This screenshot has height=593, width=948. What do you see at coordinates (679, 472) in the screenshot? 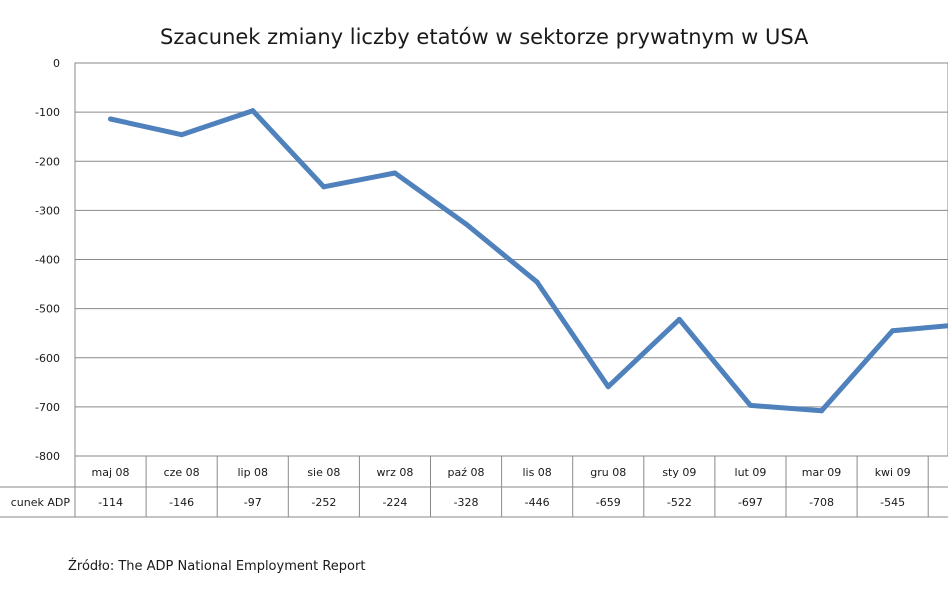
I see `x-category-label: sty 09` at bounding box center [679, 472].